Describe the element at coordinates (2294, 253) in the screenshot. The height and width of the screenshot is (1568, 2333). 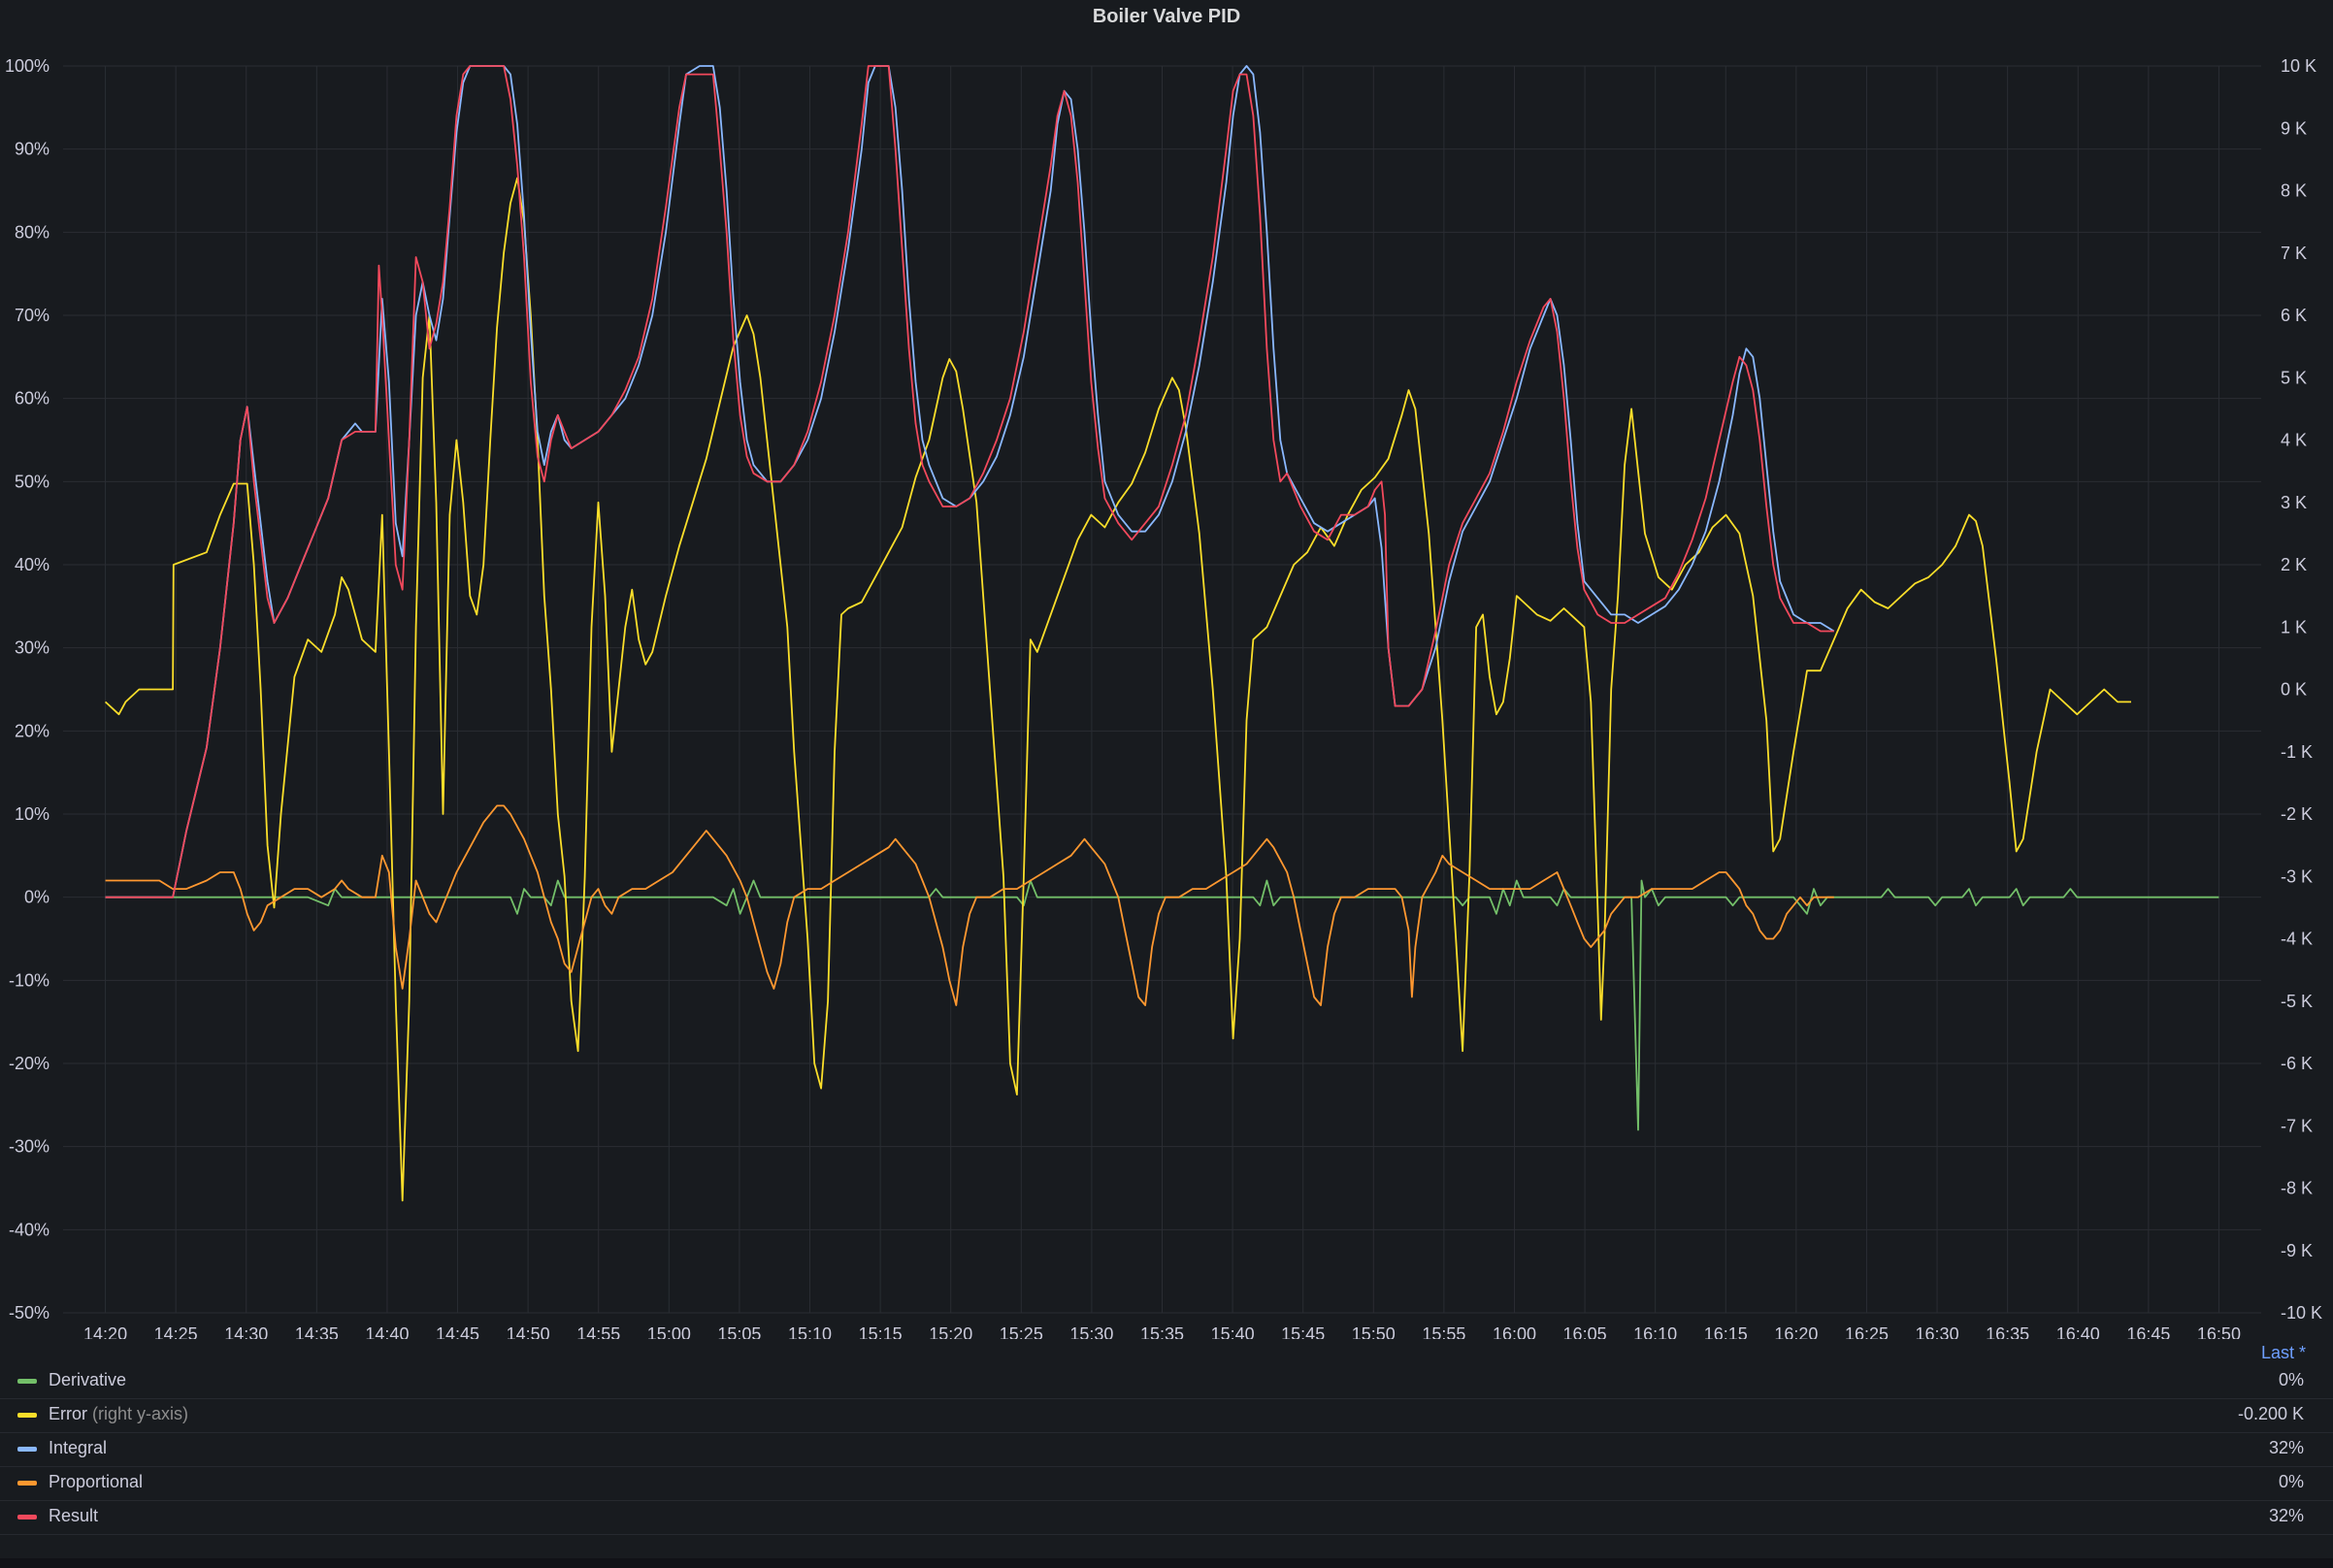
I see `y-right-tick-label: 7 K` at that location.